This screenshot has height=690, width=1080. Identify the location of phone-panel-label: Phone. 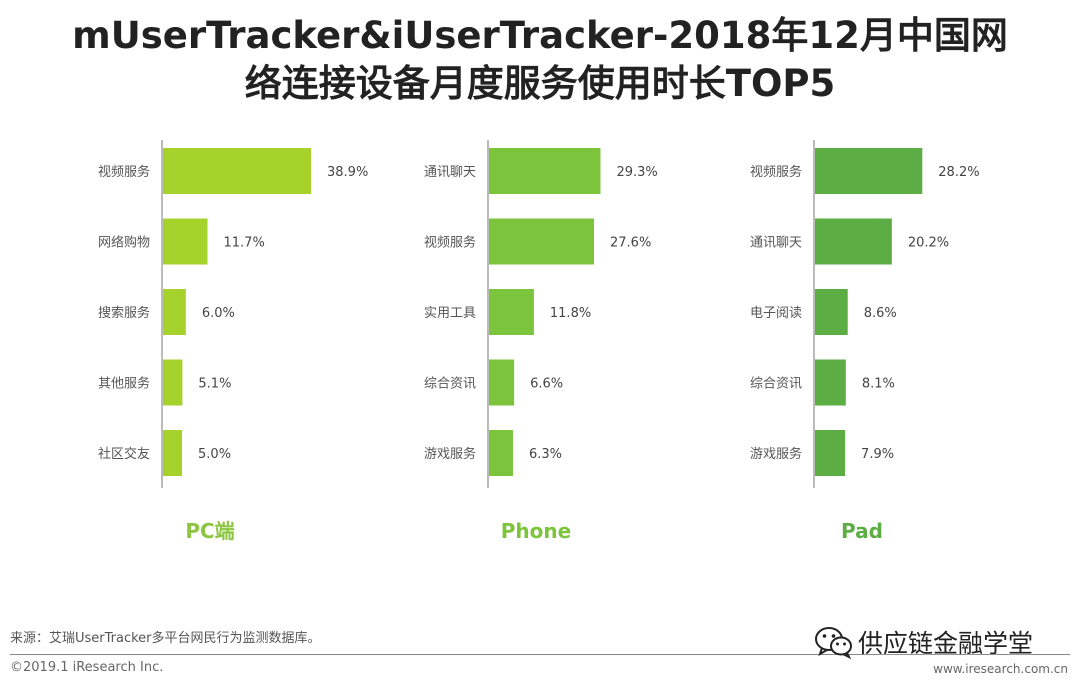
(536, 531).